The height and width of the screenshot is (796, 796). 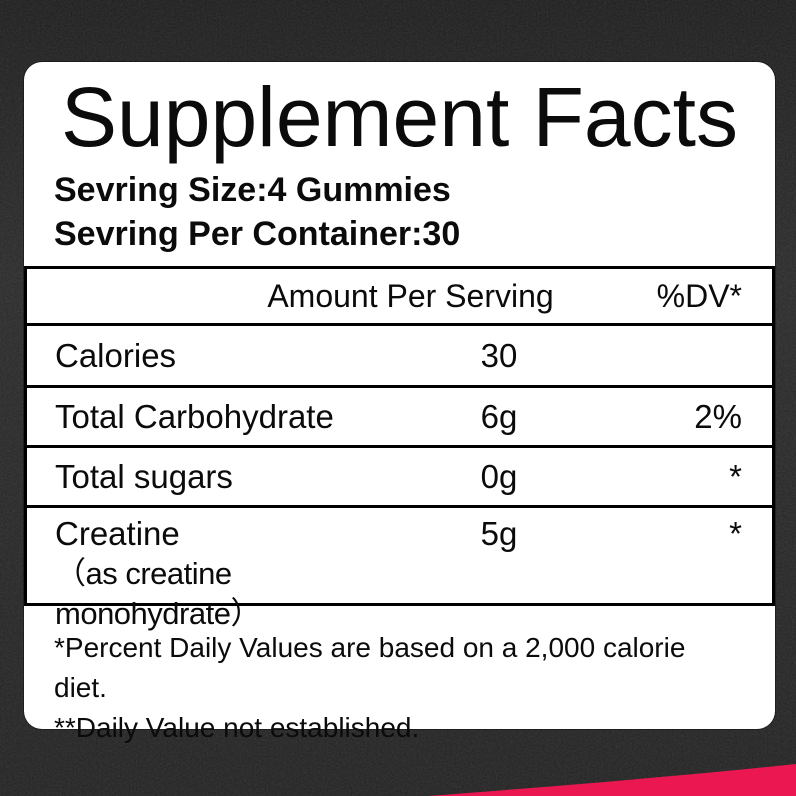 What do you see at coordinates (499, 416) in the screenshot?
I see `row-amount: 6g` at bounding box center [499, 416].